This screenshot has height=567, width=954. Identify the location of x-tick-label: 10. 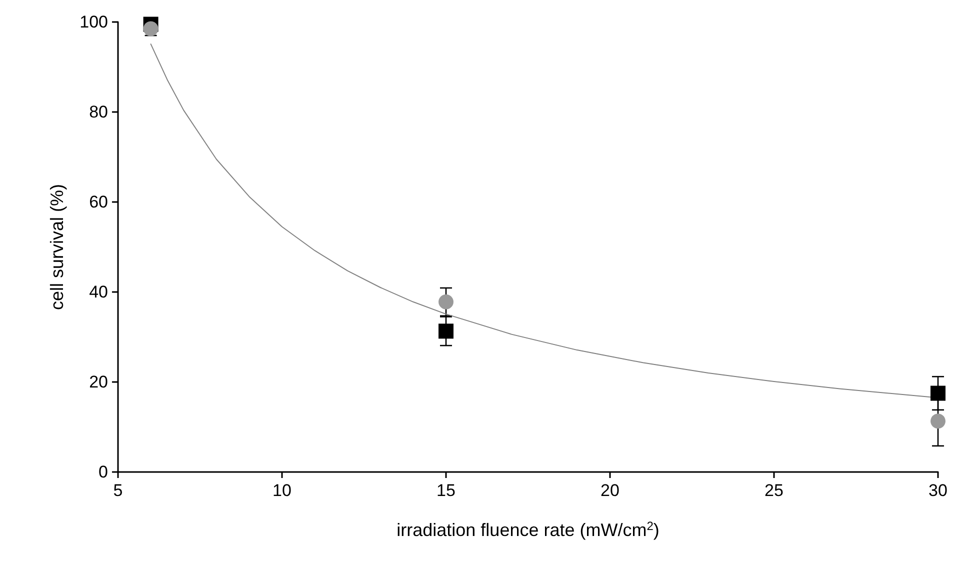
(282, 490).